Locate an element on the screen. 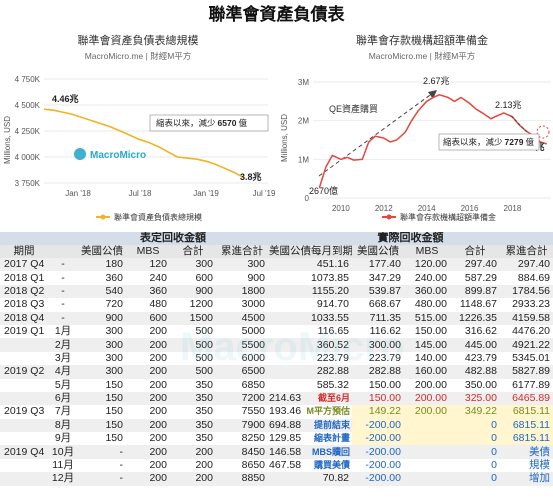 This screenshot has height=502, width=553. table-cell: 5827.89 is located at coordinates (526, 372).